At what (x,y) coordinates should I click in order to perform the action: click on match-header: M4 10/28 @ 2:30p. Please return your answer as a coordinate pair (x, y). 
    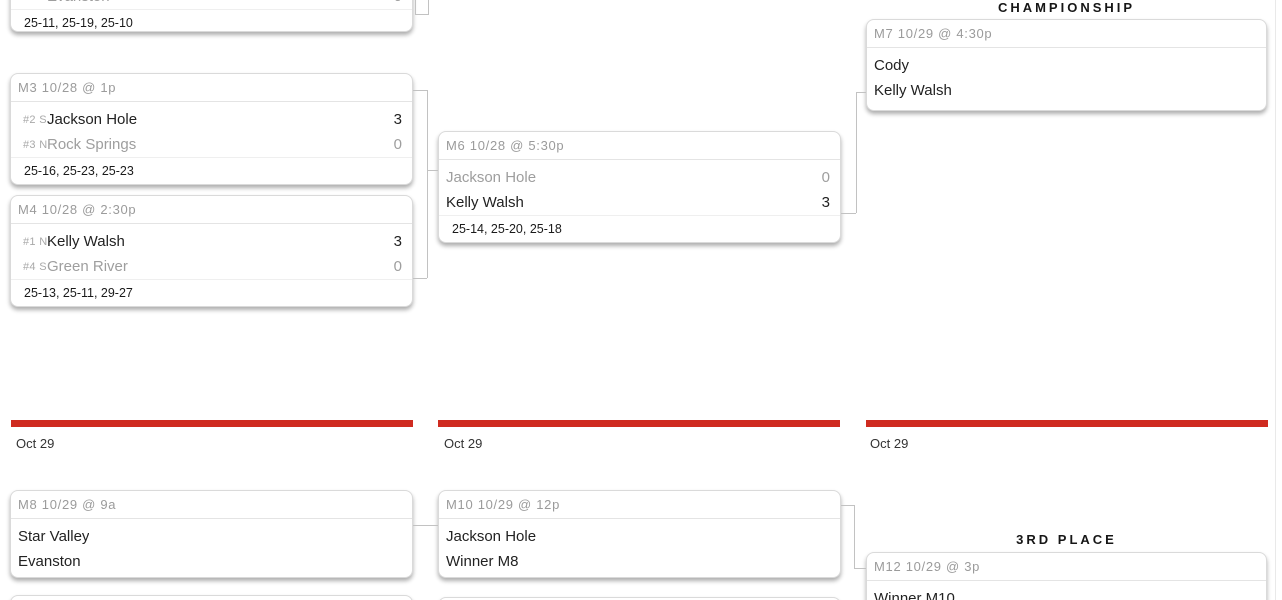
    Looking at the image, I should click on (211, 210).